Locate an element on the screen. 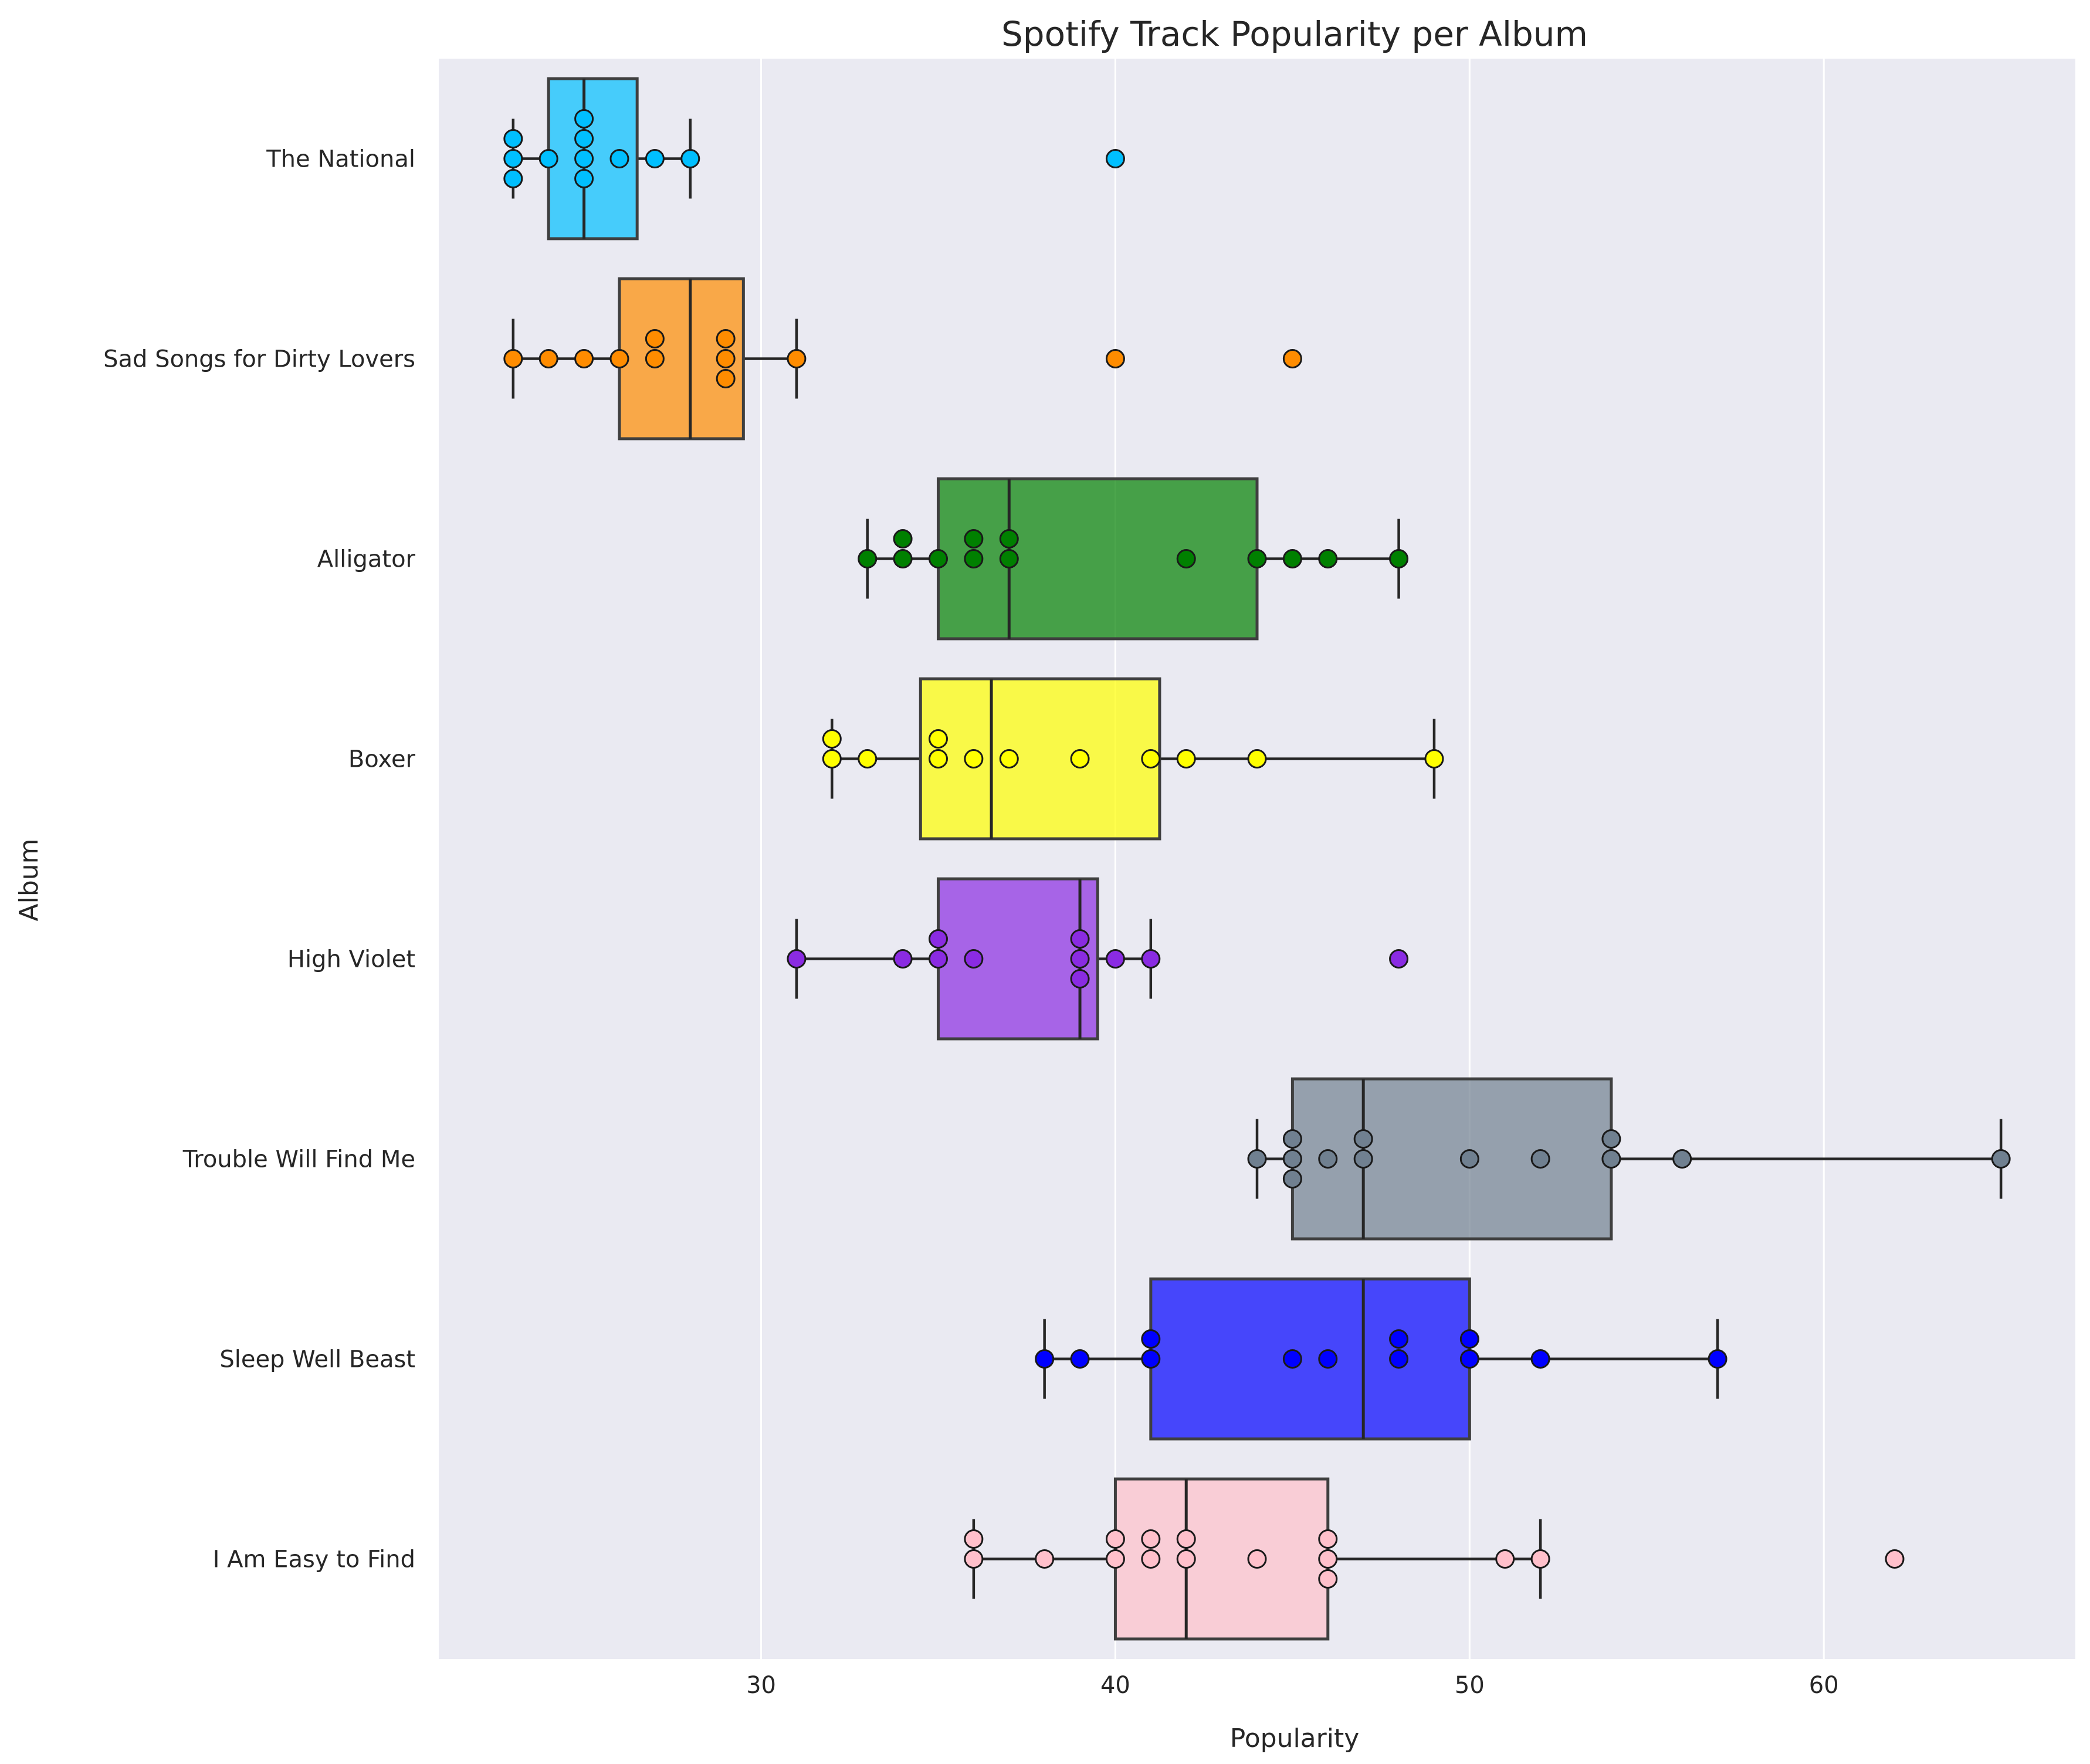 The image size is (2090, 1764). y-tick-label-the-national: The National is located at coordinates (341, 159).